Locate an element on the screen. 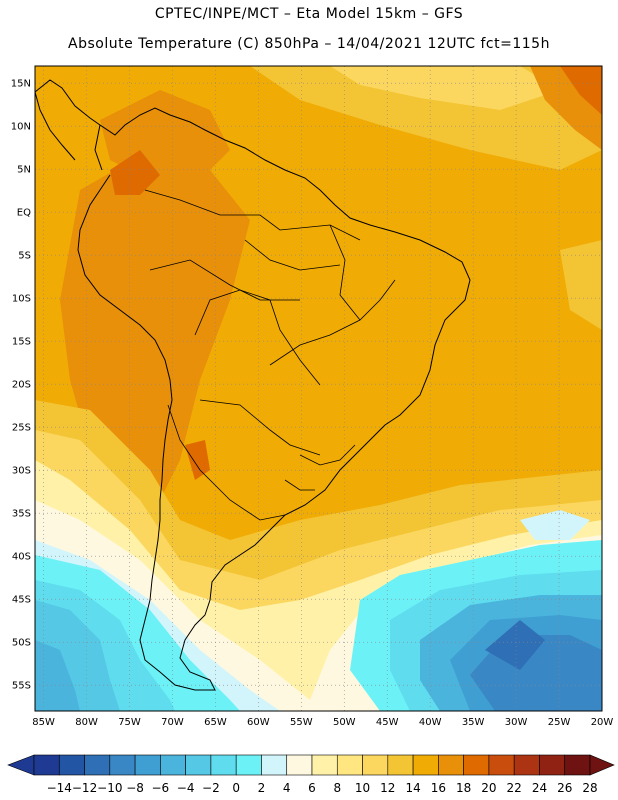  temperature-band-20-ne is located at coordinates (581, 90).